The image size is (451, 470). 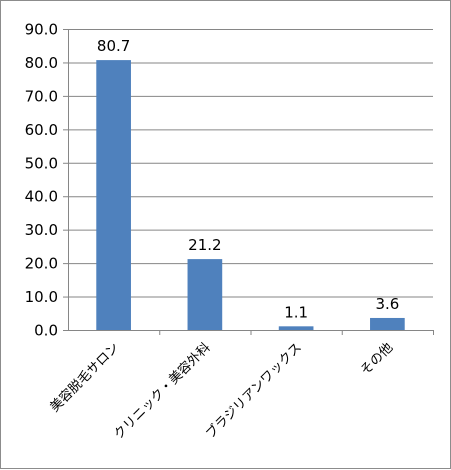 What do you see at coordinates (41, 230) in the screenshot?
I see `y-tick-label: 30.0` at bounding box center [41, 230].